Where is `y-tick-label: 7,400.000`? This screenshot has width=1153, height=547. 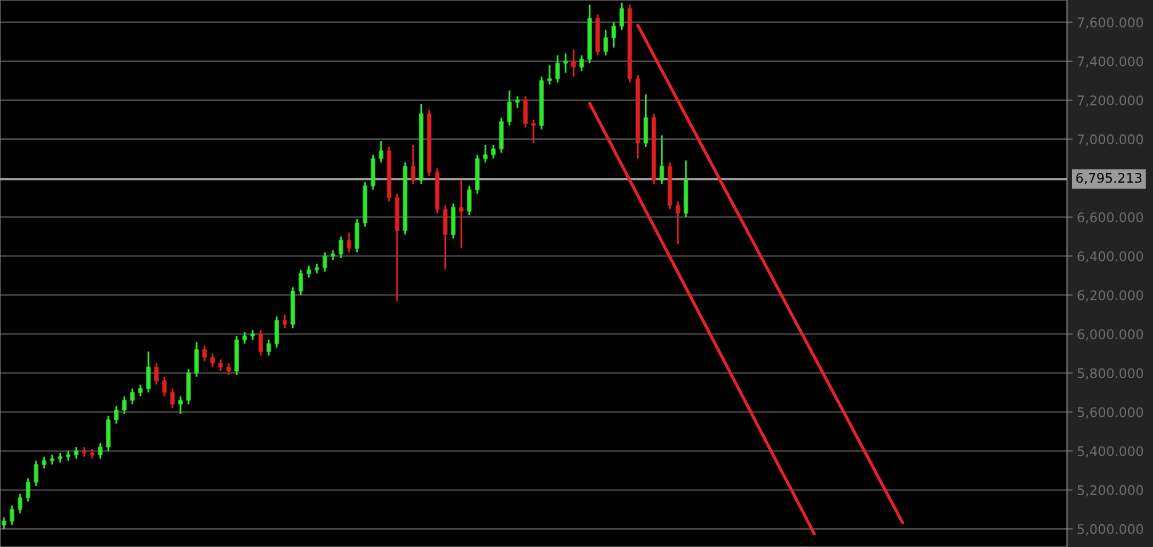
y-tick-label: 7,400.000 is located at coordinates (1110, 62).